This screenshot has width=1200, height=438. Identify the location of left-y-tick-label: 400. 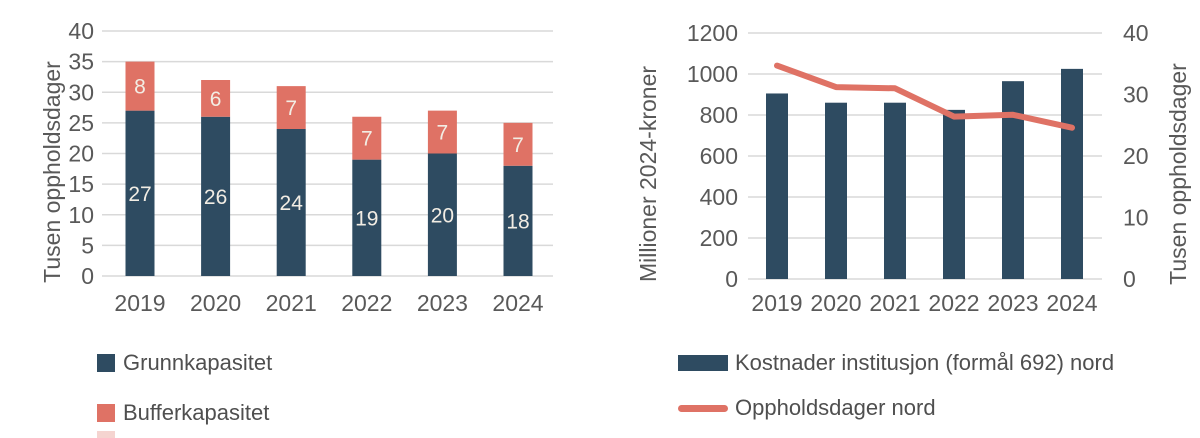
(719, 197).